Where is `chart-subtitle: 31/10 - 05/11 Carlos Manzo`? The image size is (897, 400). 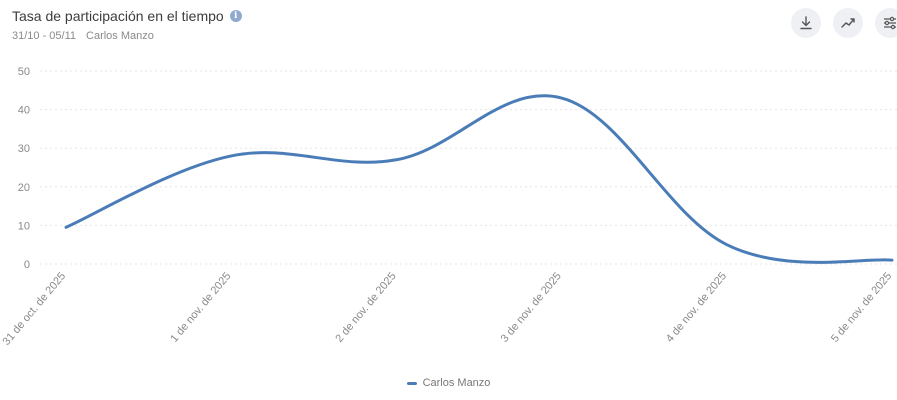 chart-subtitle: 31/10 - 05/11 Carlos Manzo is located at coordinates (127, 36).